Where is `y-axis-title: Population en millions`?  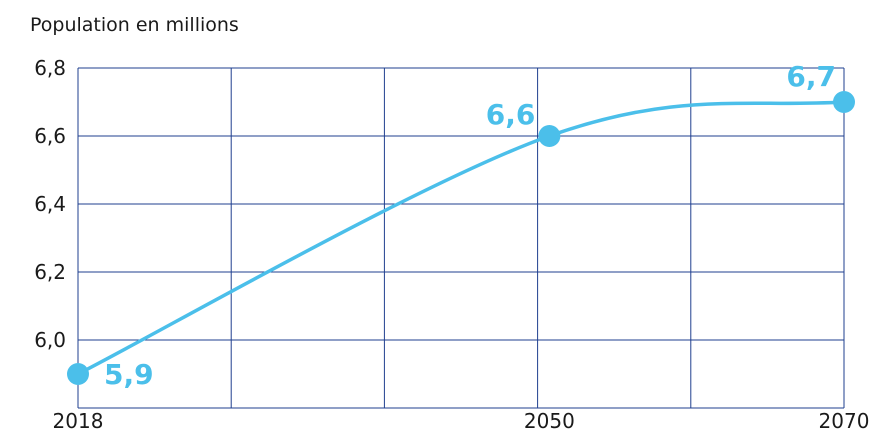 y-axis-title: Population en millions is located at coordinates (134, 25).